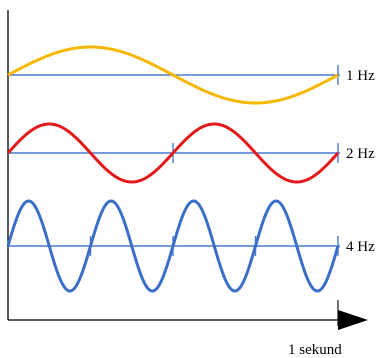  What do you see at coordinates (360, 76) in the screenshot?
I see `frequency-label: 1 Hz` at bounding box center [360, 76].